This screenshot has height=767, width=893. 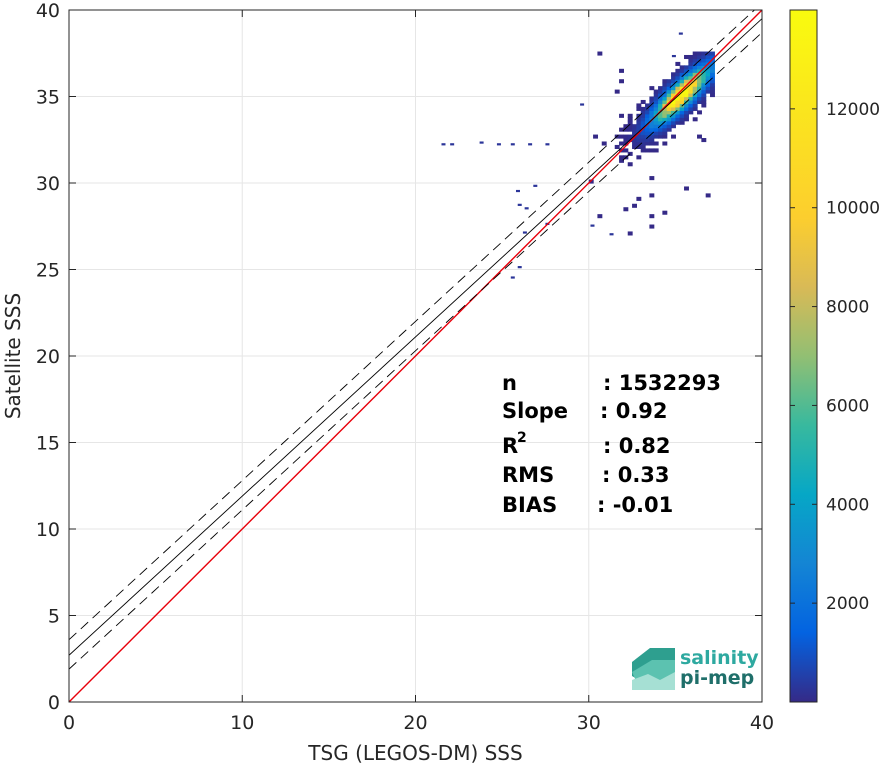 What do you see at coordinates (54, 617) in the screenshot?
I see `y-tick-label: 5` at bounding box center [54, 617].